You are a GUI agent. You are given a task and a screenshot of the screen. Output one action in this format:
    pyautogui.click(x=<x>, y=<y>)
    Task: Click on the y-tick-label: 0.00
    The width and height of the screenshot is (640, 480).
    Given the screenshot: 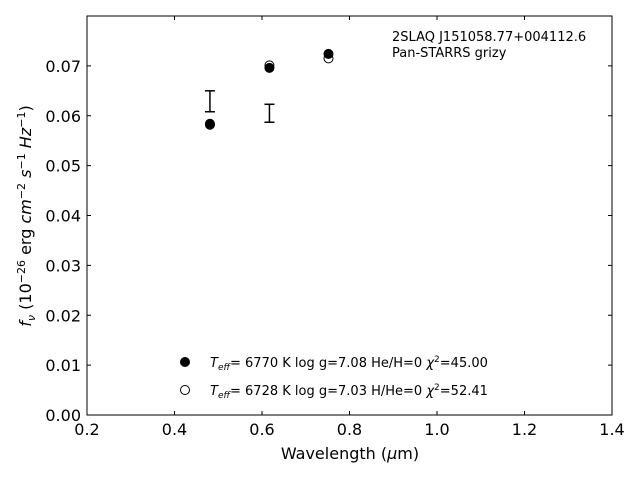 What is the action you would take?
    pyautogui.click(x=63, y=415)
    